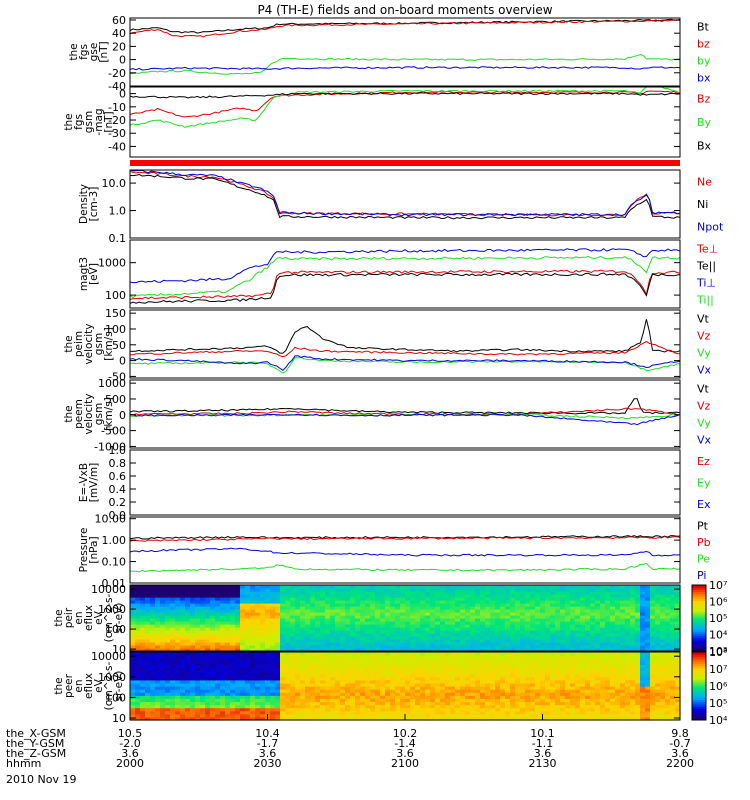 This screenshot has width=750, height=800. What do you see at coordinates (119, 618) in the screenshot?
I see `ylabel-line: sr-eV)` at bounding box center [119, 618].